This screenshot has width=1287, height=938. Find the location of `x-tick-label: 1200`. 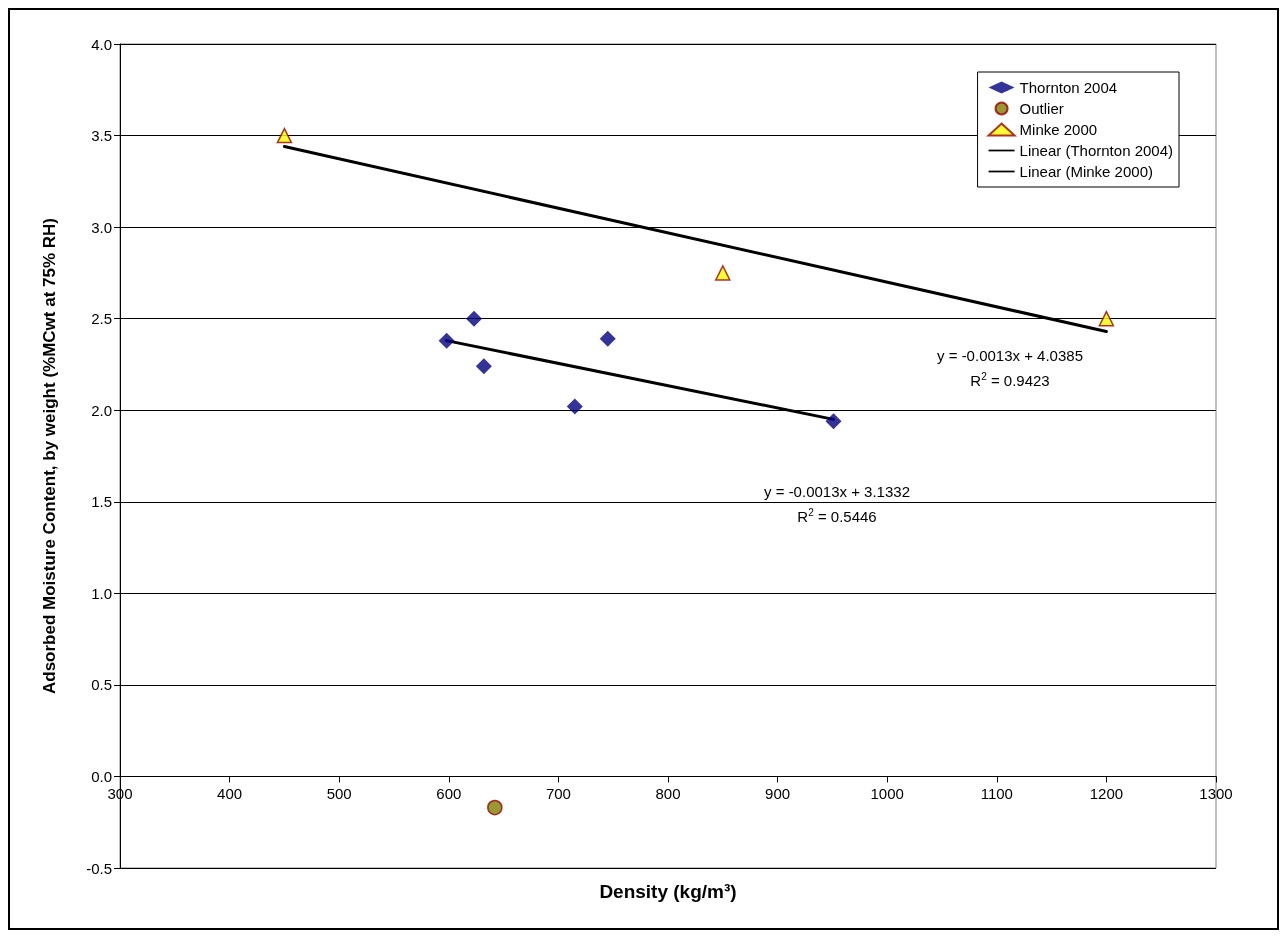

x-tick-label: 1200 is located at coordinates (1106, 793).